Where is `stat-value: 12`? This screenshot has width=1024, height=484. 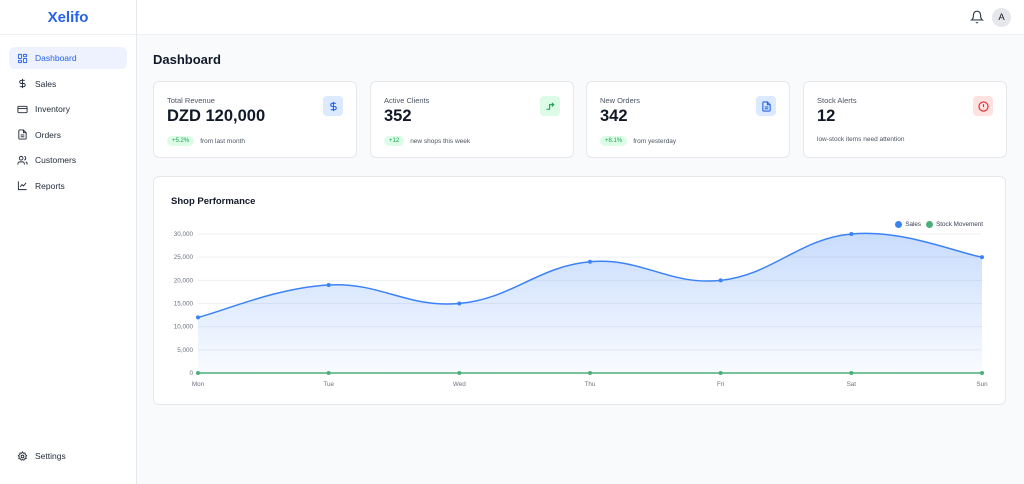
stat-value: 12 is located at coordinates (826, 116).